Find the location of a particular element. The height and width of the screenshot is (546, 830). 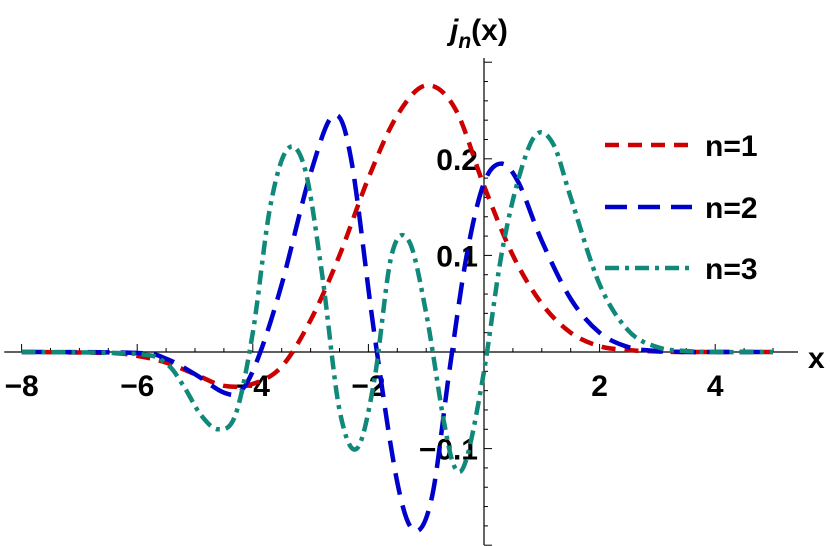

x-axis-label: x is located at coordinates (816, 358).